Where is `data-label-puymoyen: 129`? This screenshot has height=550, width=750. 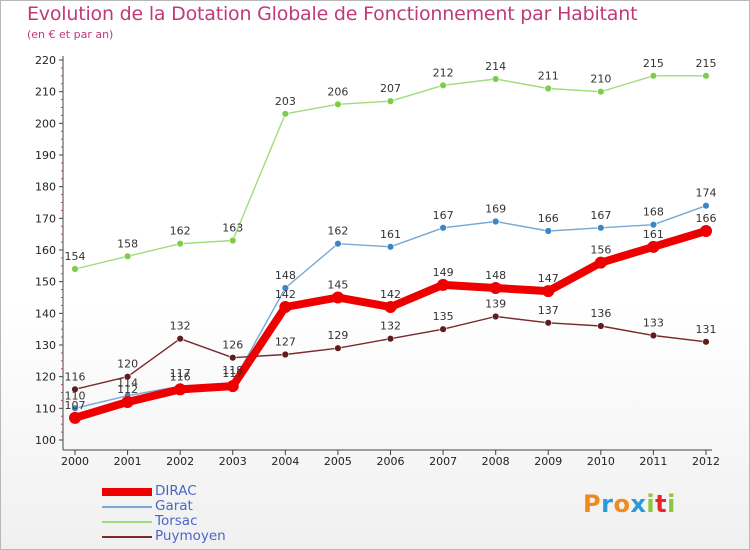 data-label-puymoyen: 129 is located at coordinates (337, 335).